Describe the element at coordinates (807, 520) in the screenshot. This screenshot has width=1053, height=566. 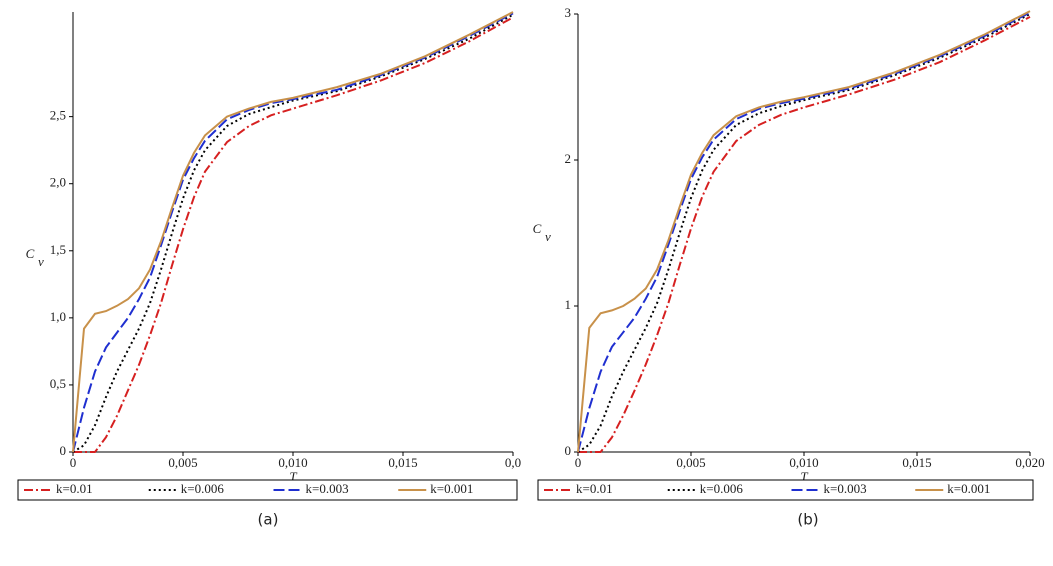
I see `caption: (b)` at that location.